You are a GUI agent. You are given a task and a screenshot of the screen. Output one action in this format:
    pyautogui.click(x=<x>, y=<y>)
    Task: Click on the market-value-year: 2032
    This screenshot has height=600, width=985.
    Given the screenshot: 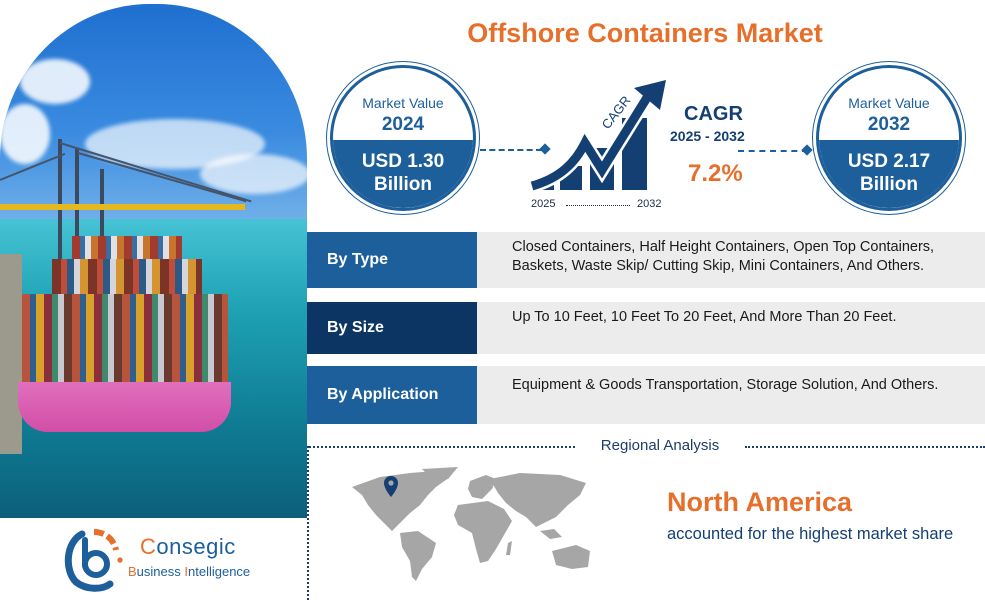 What is the action you would take?
    pyautogui.click(x=889, y=124)
    